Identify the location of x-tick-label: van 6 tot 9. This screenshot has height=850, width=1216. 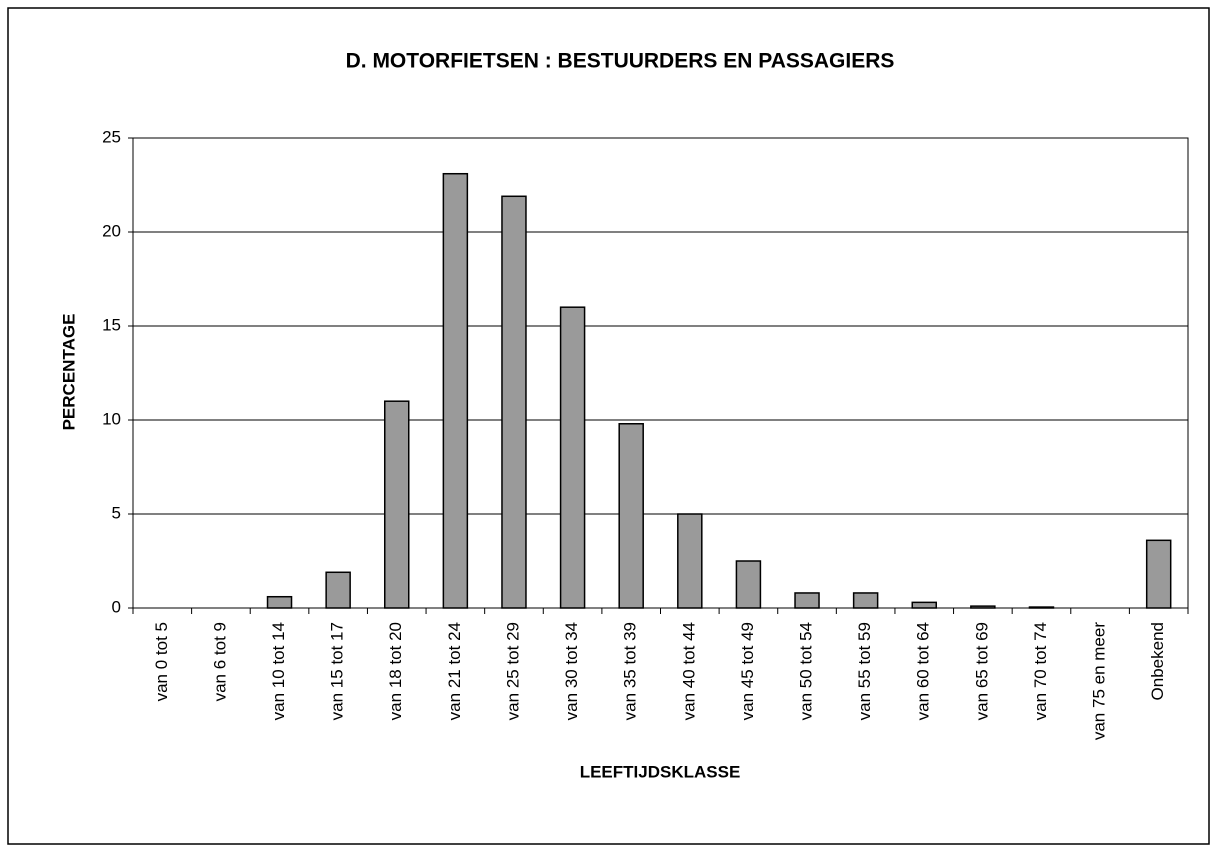
(219, 661).